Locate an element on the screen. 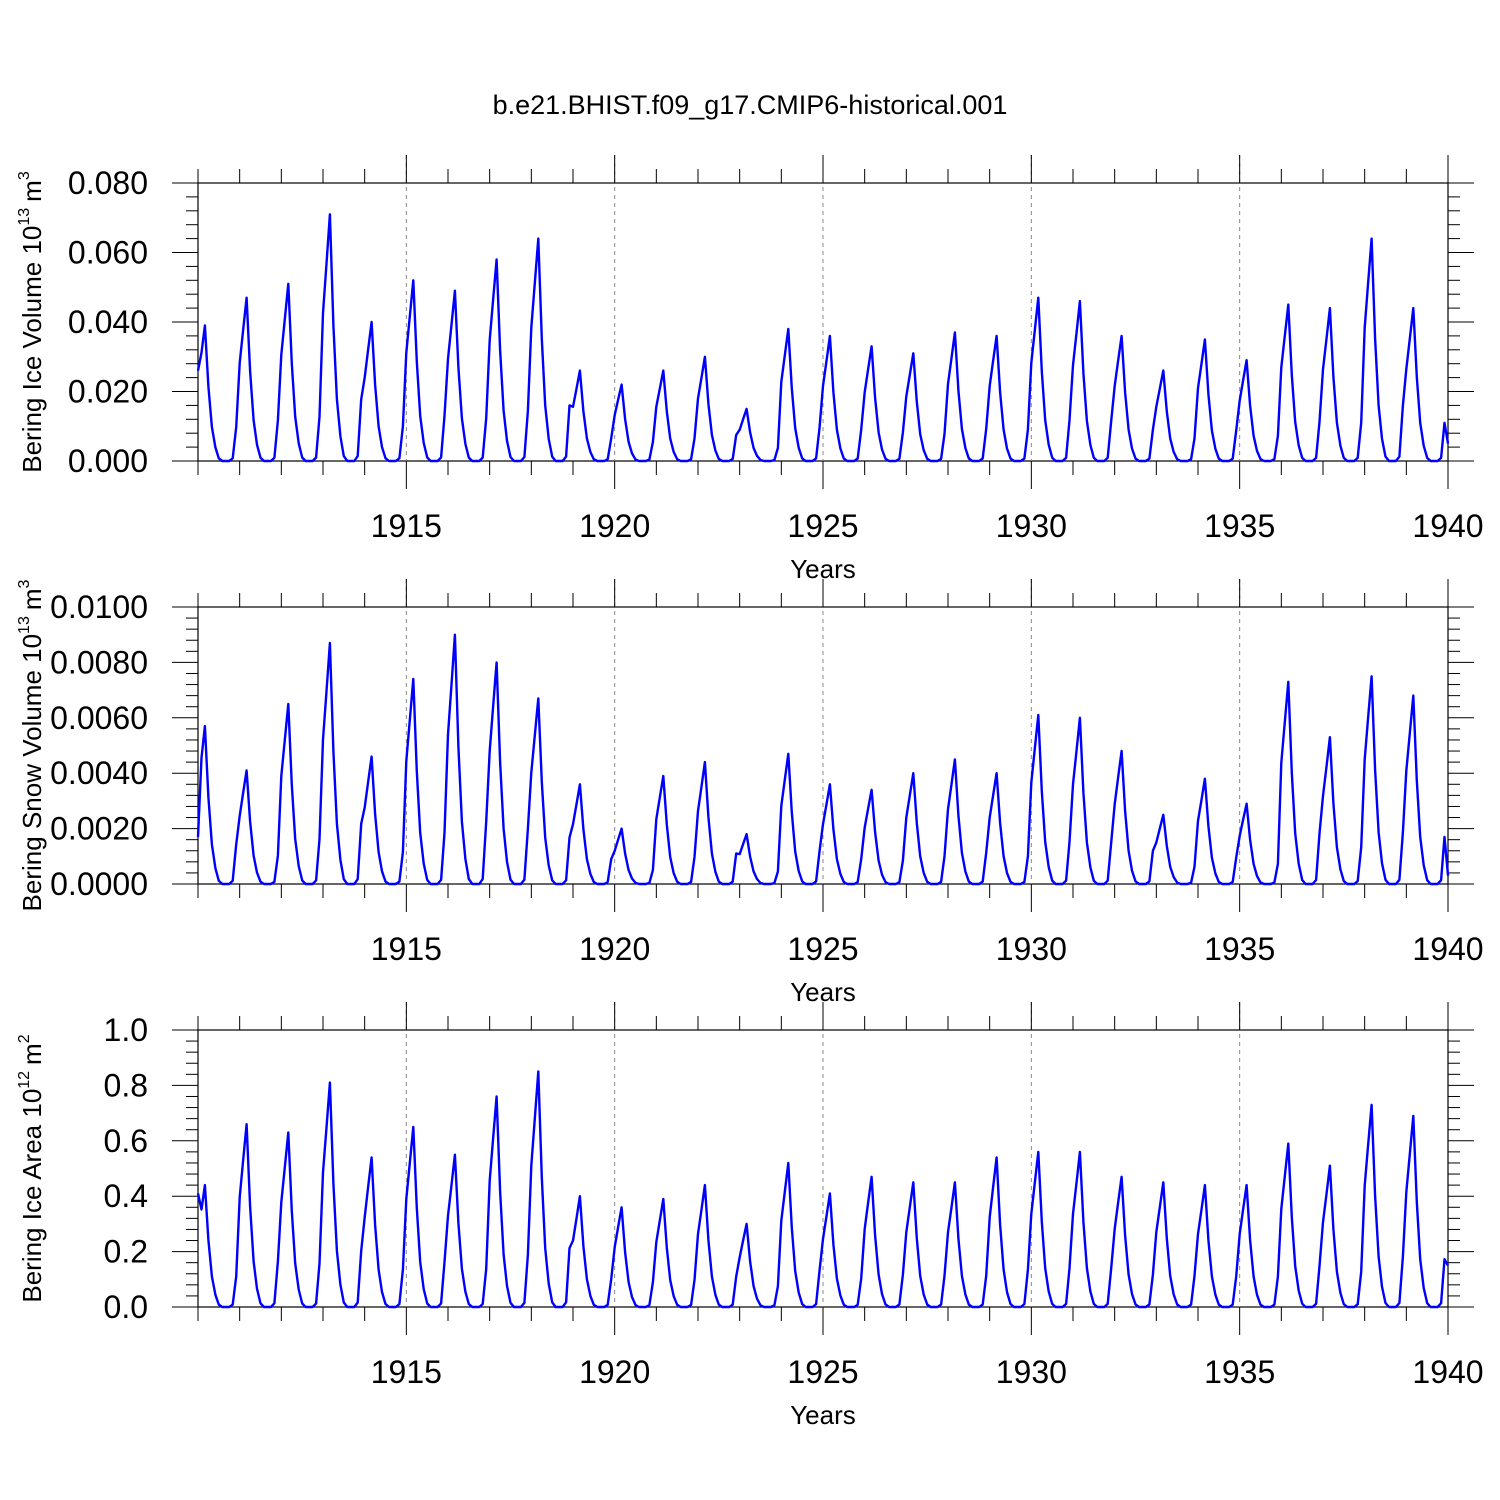  y-axis-title: Bering Ice Volume 1013 m3 is located at coordinates (31, 322).